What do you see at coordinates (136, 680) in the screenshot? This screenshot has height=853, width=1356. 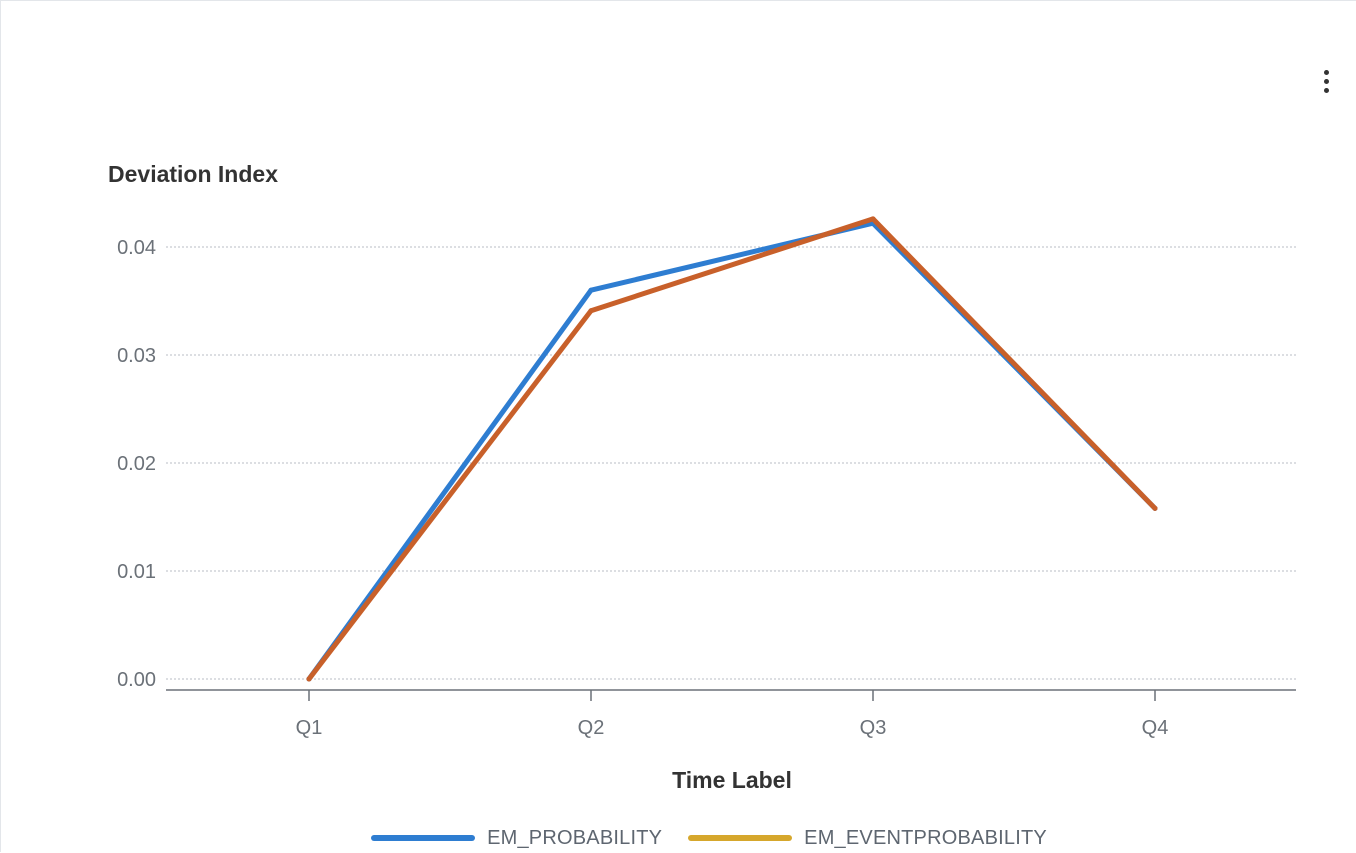 I see `y-tick-label: 0.00` at bounding box center [136, 680].